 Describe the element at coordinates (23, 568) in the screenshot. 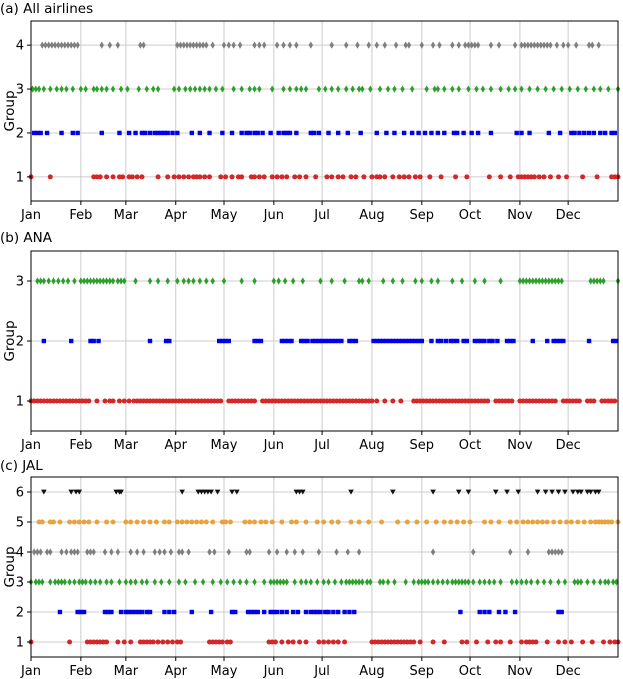

I see `y-tick-labels: 1 2 3 4 5 6` at that location.